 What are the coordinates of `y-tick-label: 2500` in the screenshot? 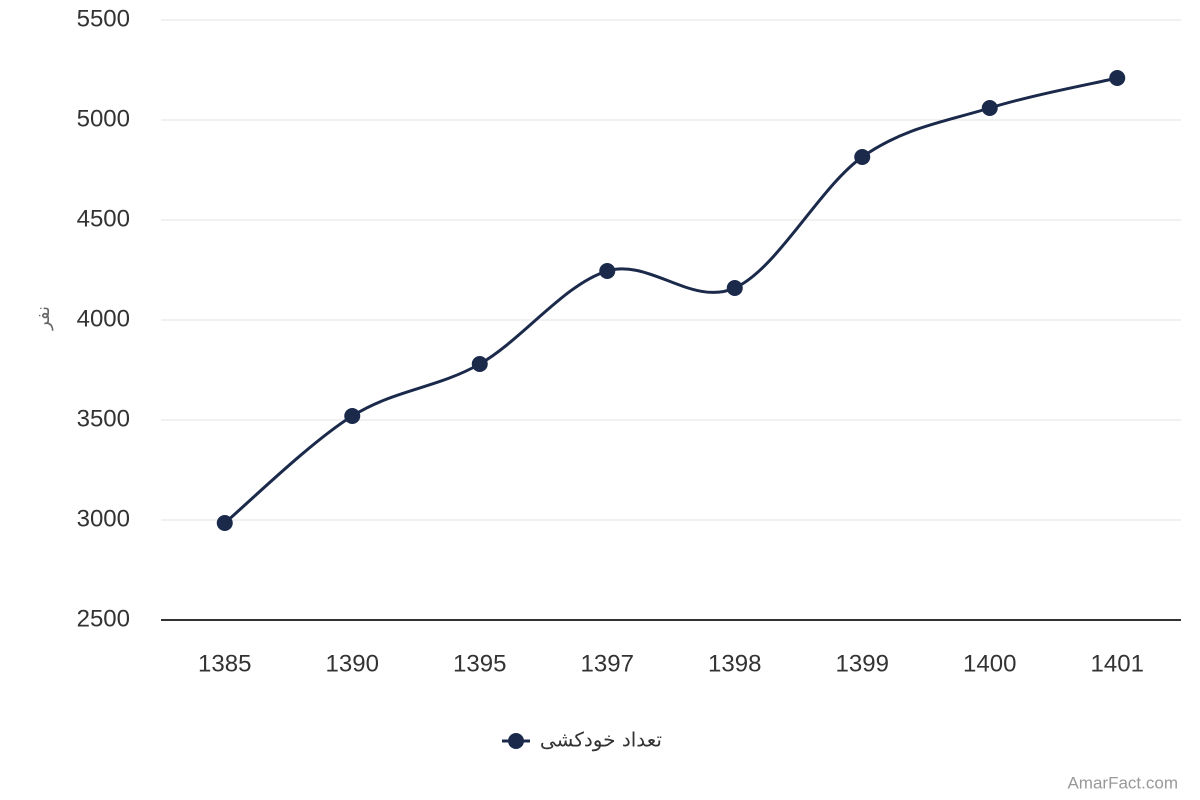 It's located at (103, 618).